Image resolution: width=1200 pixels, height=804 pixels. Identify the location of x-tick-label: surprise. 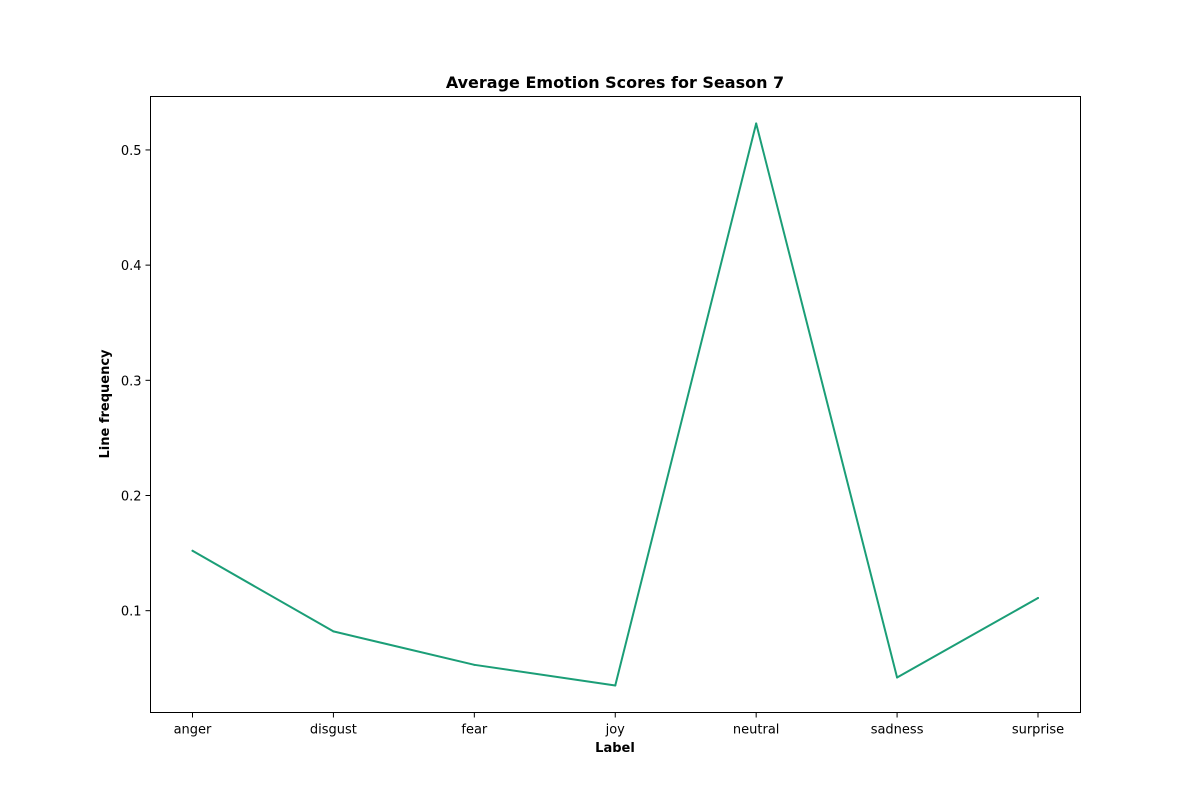
(1038, 730).